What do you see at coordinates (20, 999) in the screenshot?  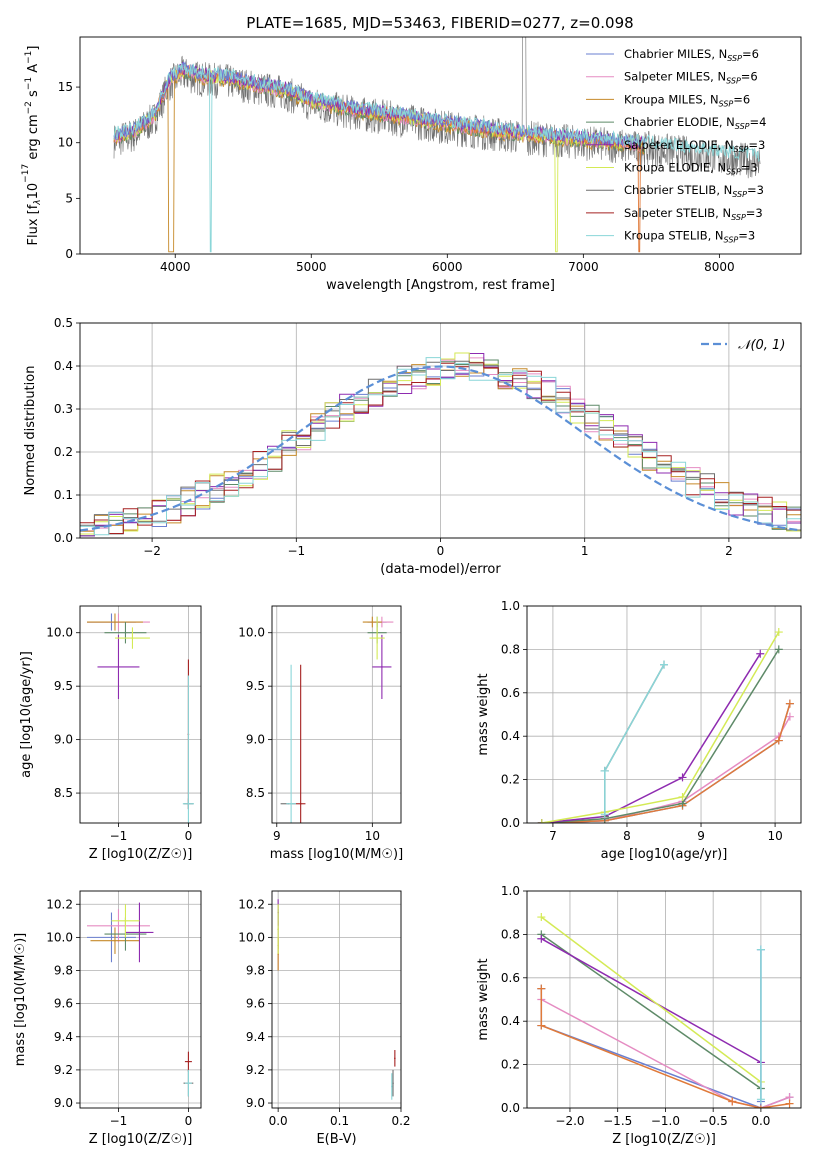 I see `y-axis-label: mass [log10(M/M☉)]` at bounding box center [20, 999].